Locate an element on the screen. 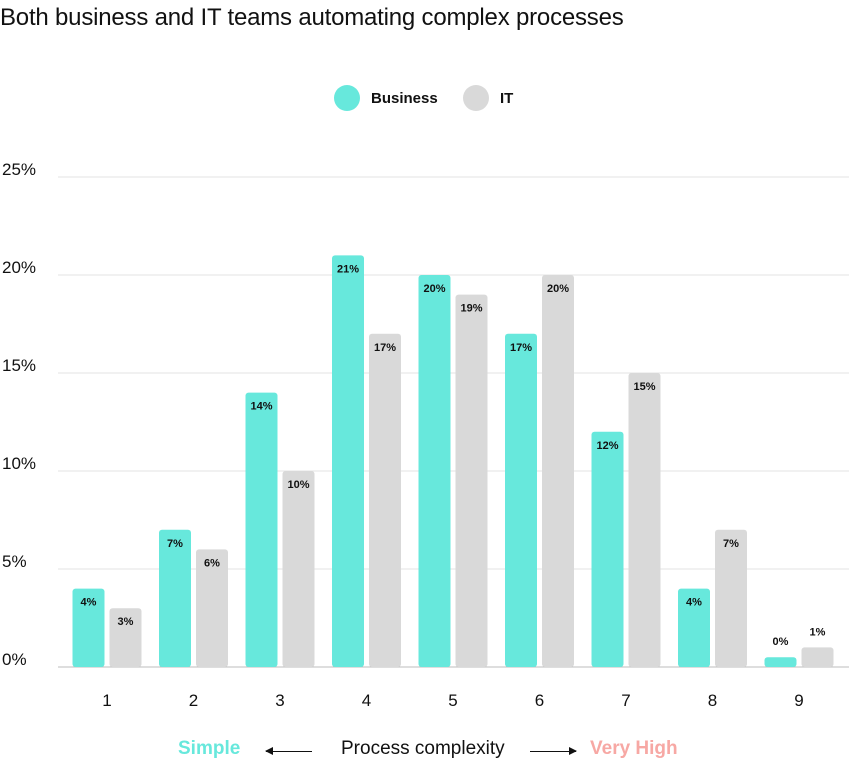 Image resolution: width=849 pixels, height=766 pixels. x-axis-label: Simple Process complexity Very High is located at coordinates (424, 752).